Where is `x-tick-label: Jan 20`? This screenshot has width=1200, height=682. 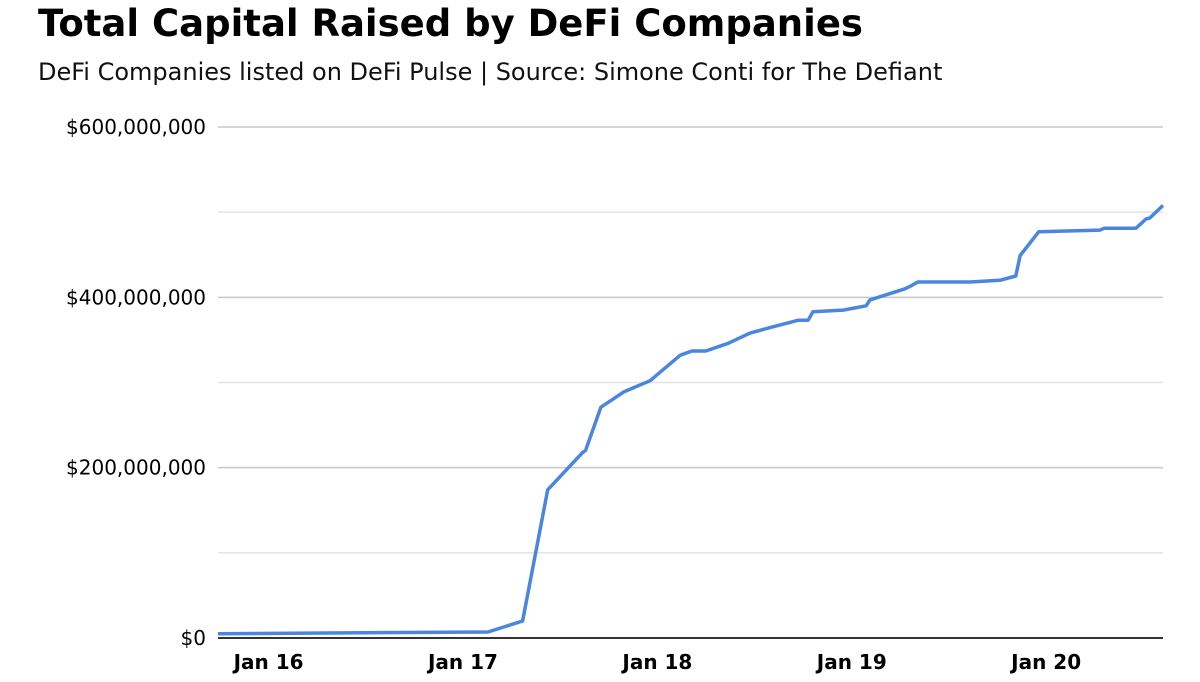 x-tick-label: Jan 20 is located at coordinates (1045, 662).